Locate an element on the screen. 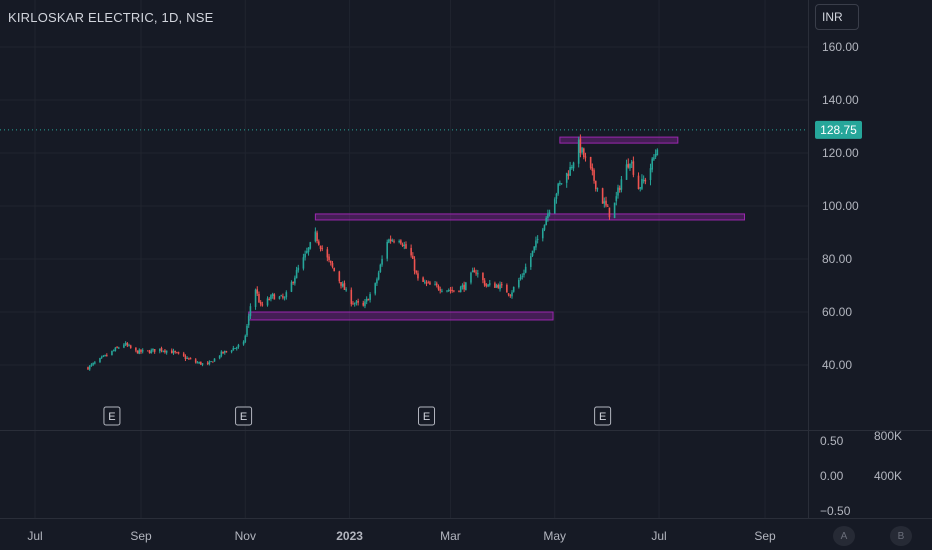 This screenshot has width=932, height=550. log-scale-button: B is located at coordinates (901, 536).